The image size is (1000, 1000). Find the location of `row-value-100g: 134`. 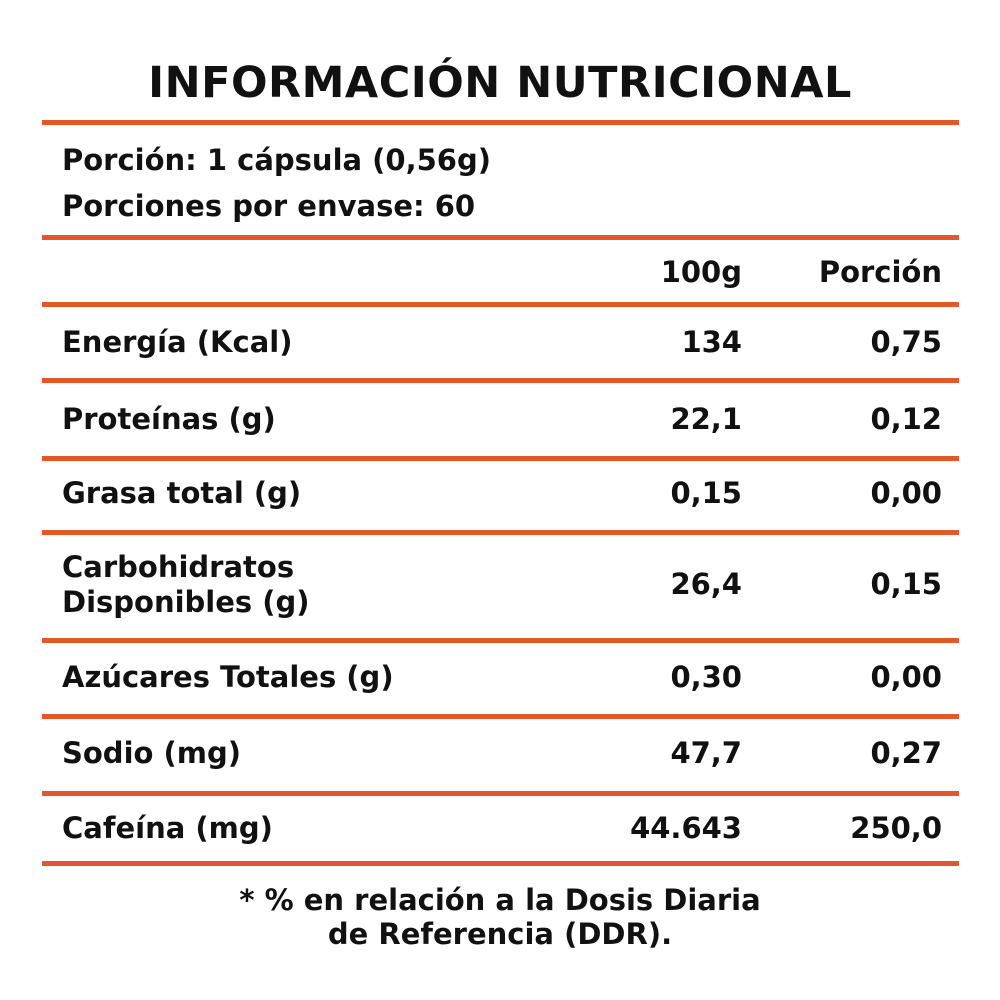

row-value-100g: 134 is located at coordinates (711, 342).